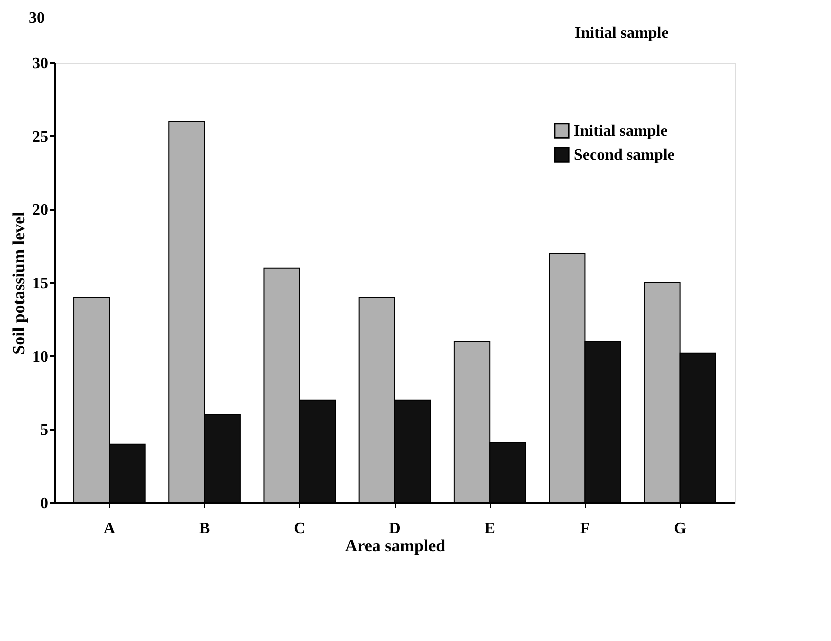 This screenshot has height=641, width=831. What do you see at coordinates (681, 529) in the screenshot?
I see `x-tick-label: G` at bounding box center [681, 529].